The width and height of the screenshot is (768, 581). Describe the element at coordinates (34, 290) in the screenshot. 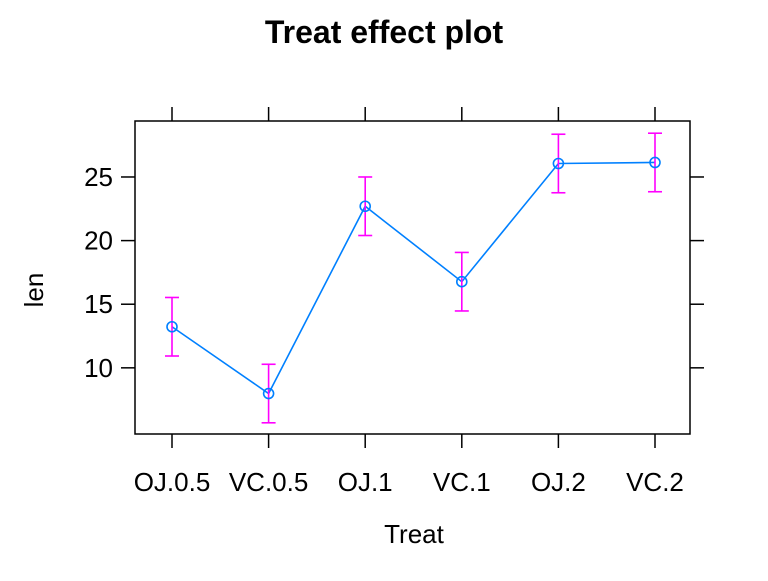

I see `y-axis-label: len` at that location.